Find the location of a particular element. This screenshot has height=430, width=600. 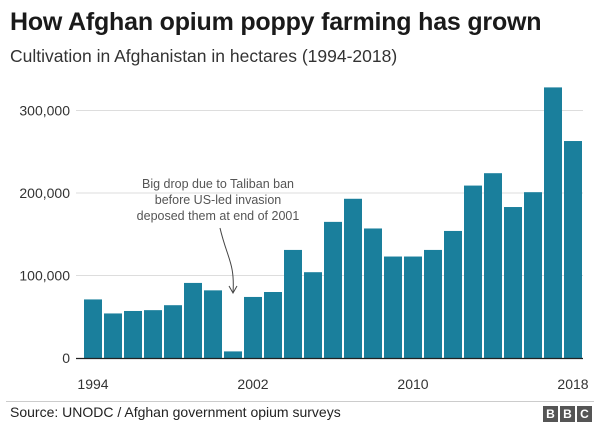

chart-title: How Afghan opium poppy farming has grown is located at coordinates (276, 22).